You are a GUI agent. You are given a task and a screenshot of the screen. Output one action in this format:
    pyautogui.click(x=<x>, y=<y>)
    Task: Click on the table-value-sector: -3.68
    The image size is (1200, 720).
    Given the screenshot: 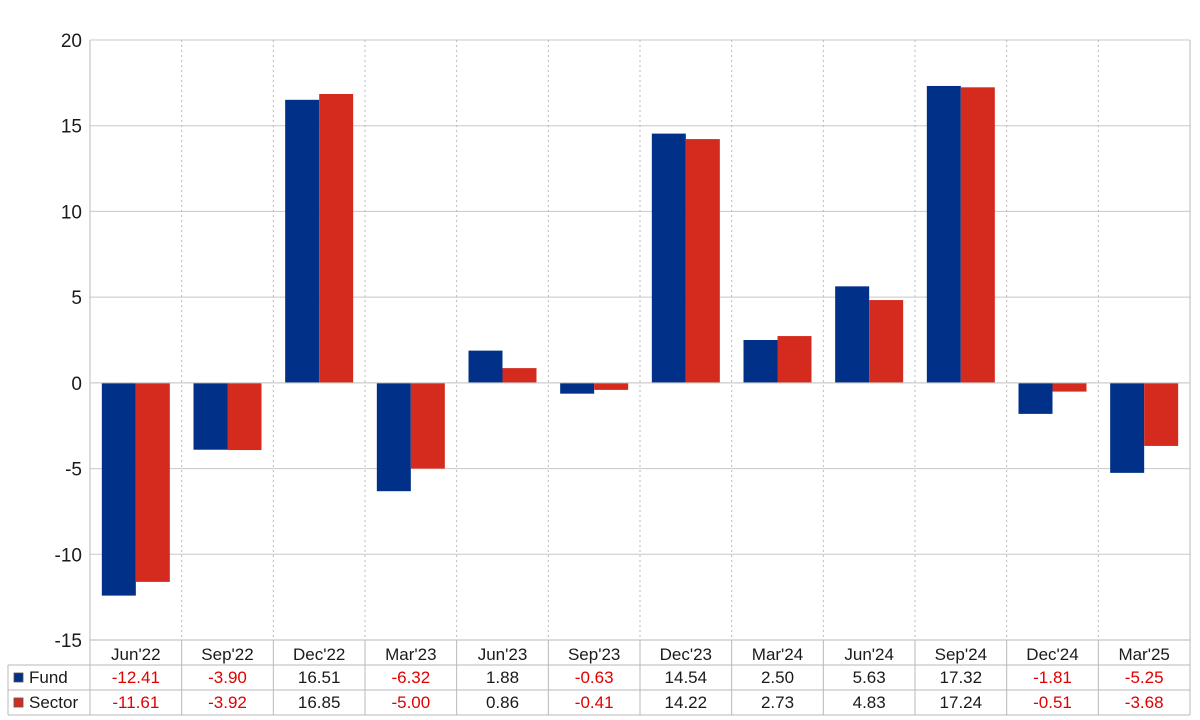 What is the action you would take?
    pyautogui.click(x=1144, y=702)
    